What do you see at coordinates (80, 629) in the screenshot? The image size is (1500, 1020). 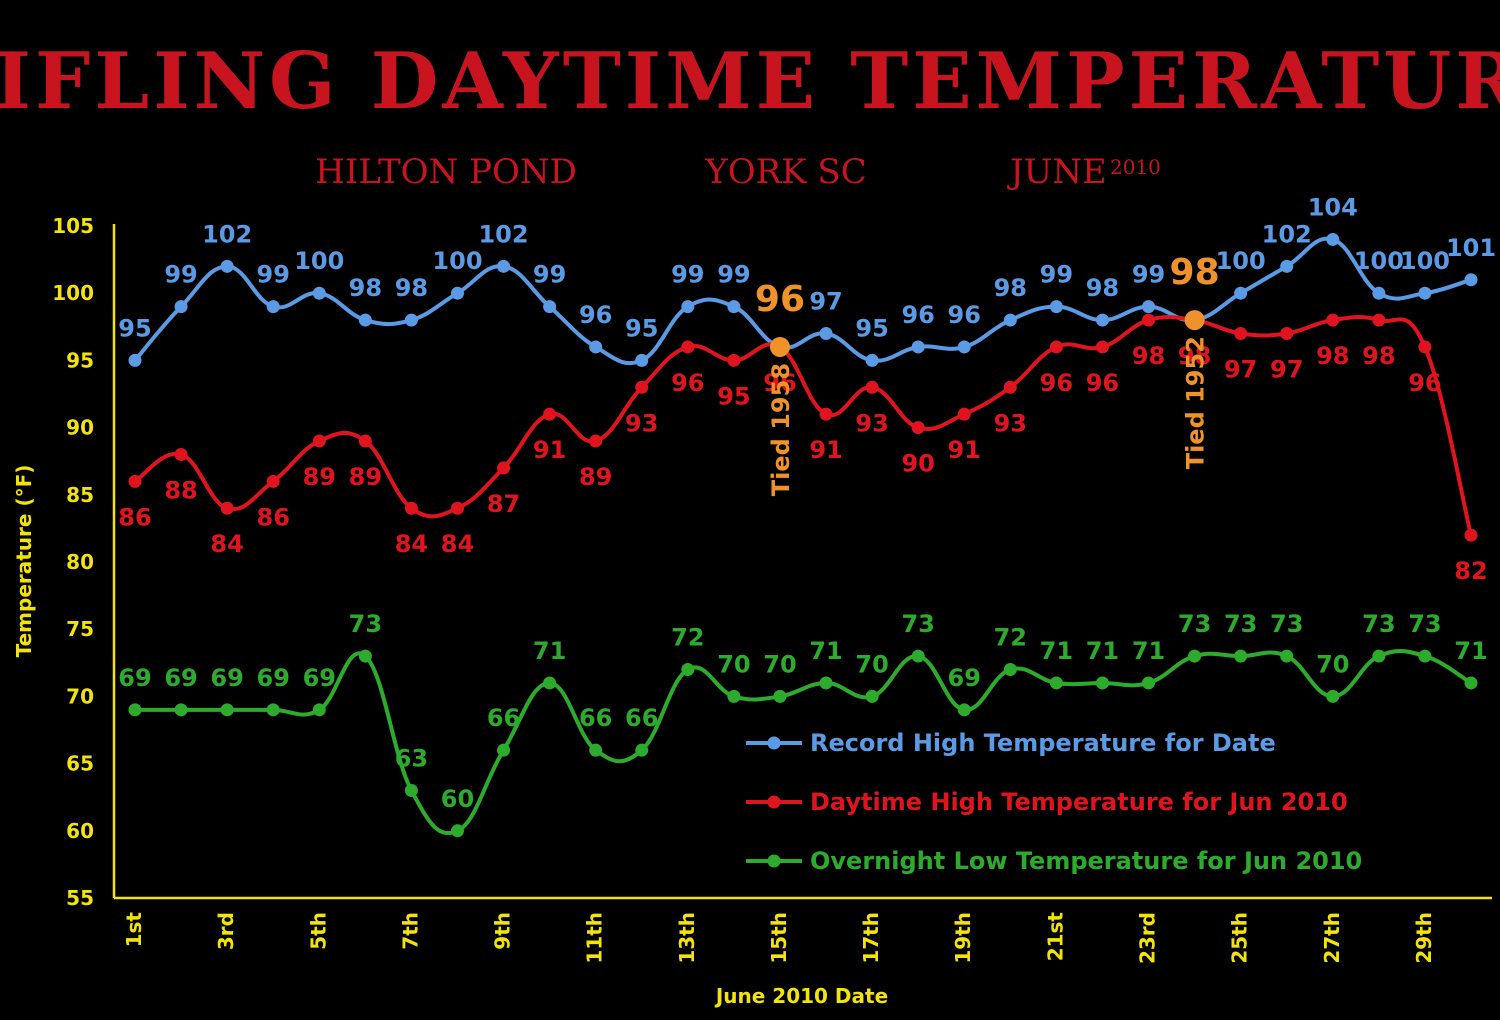 I see `y-tick-label: 75` at bounding box center [80, 629].